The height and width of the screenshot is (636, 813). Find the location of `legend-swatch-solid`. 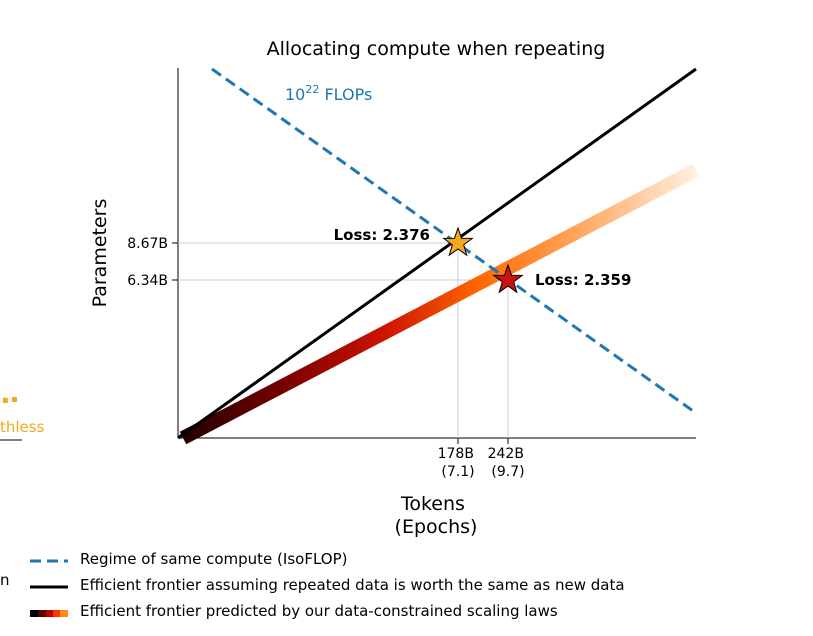

legend-swatch-solid is located at coordinates (49, 585).